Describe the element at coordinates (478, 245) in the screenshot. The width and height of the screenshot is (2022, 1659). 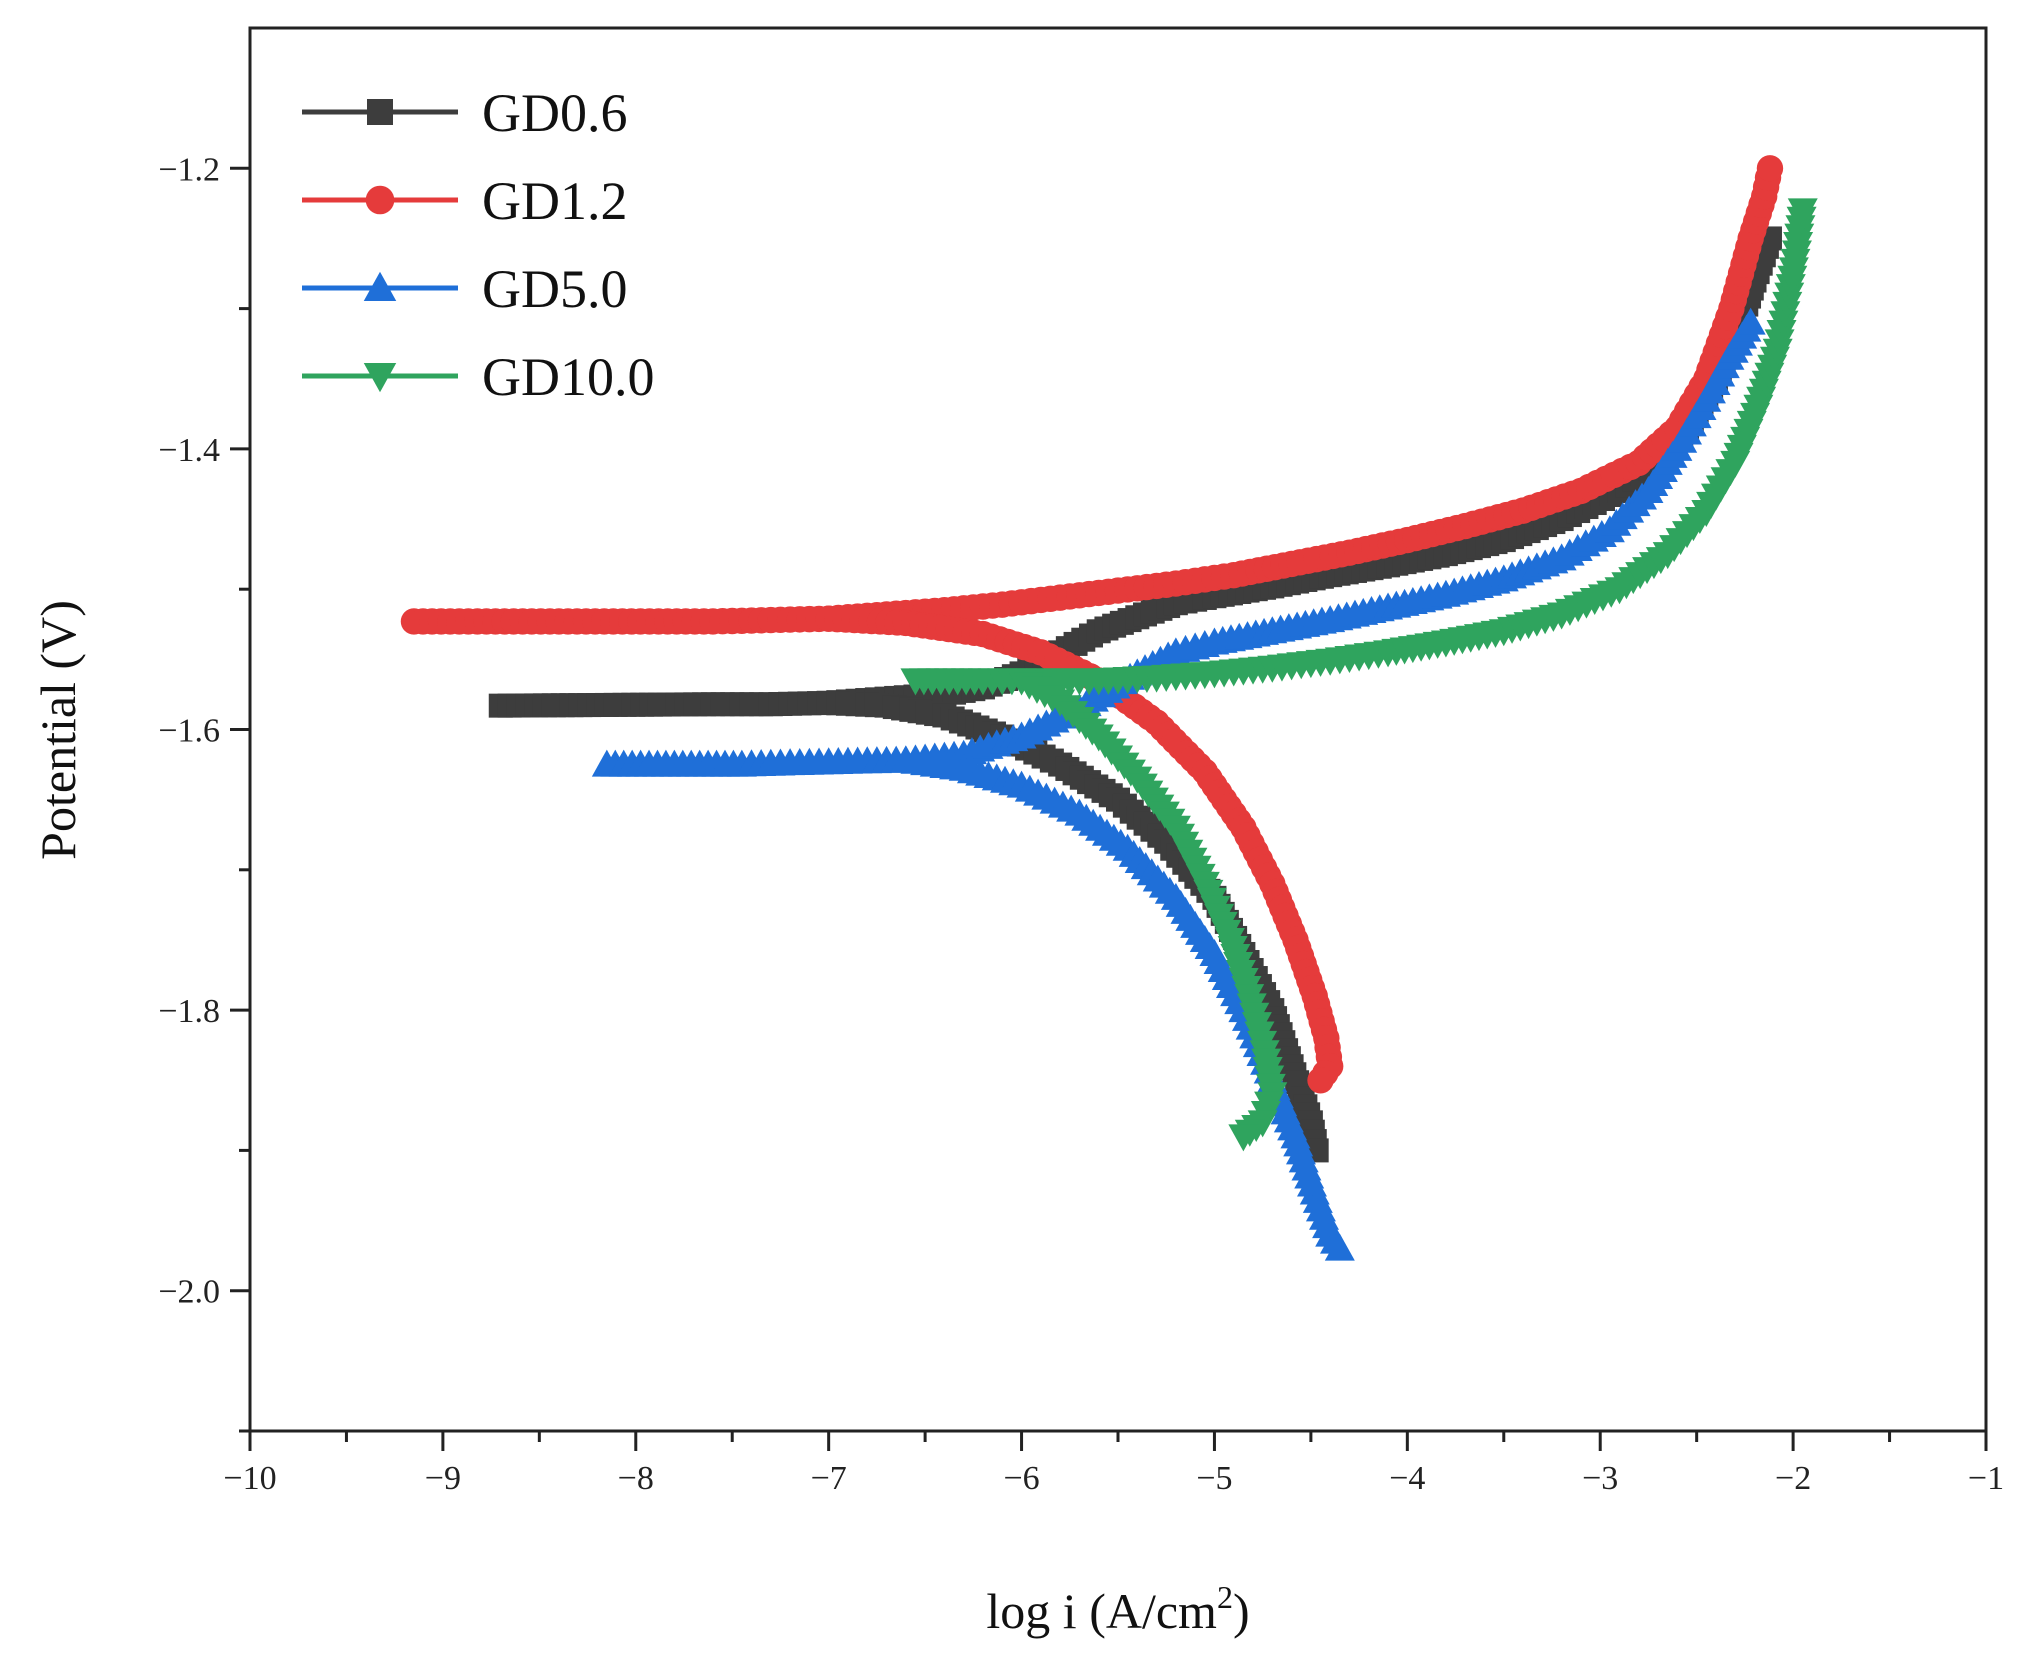
I see `legend: GD0.6 GD1.2 GD5.0 GD10.0` at that location.